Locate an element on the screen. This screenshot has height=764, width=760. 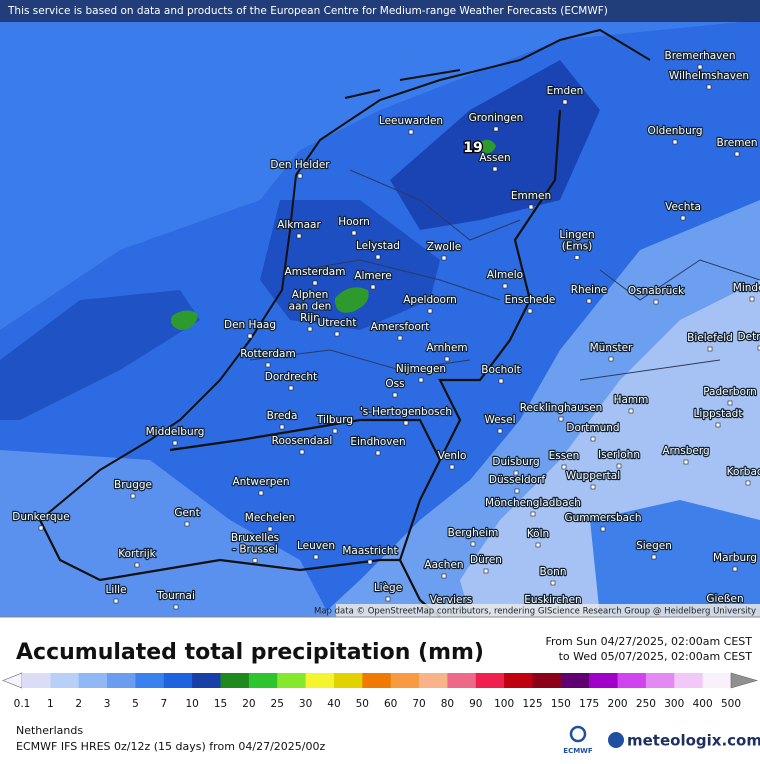
period-from: From Sun 04/27/2025, 02:00am CEST is located at coordinates (648, 641).